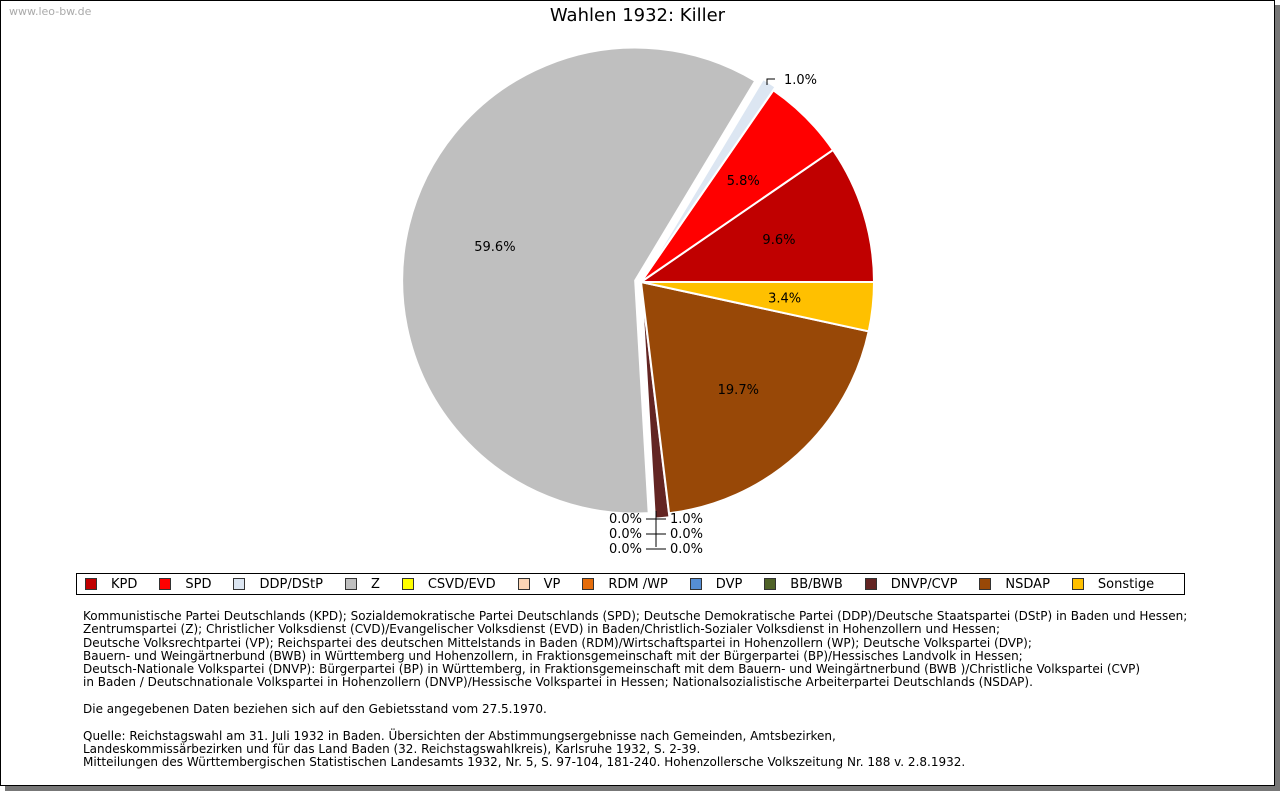 The image size is (1280, 791). I want to click on legend-label: DNVP/CVP, so click(924, 584).